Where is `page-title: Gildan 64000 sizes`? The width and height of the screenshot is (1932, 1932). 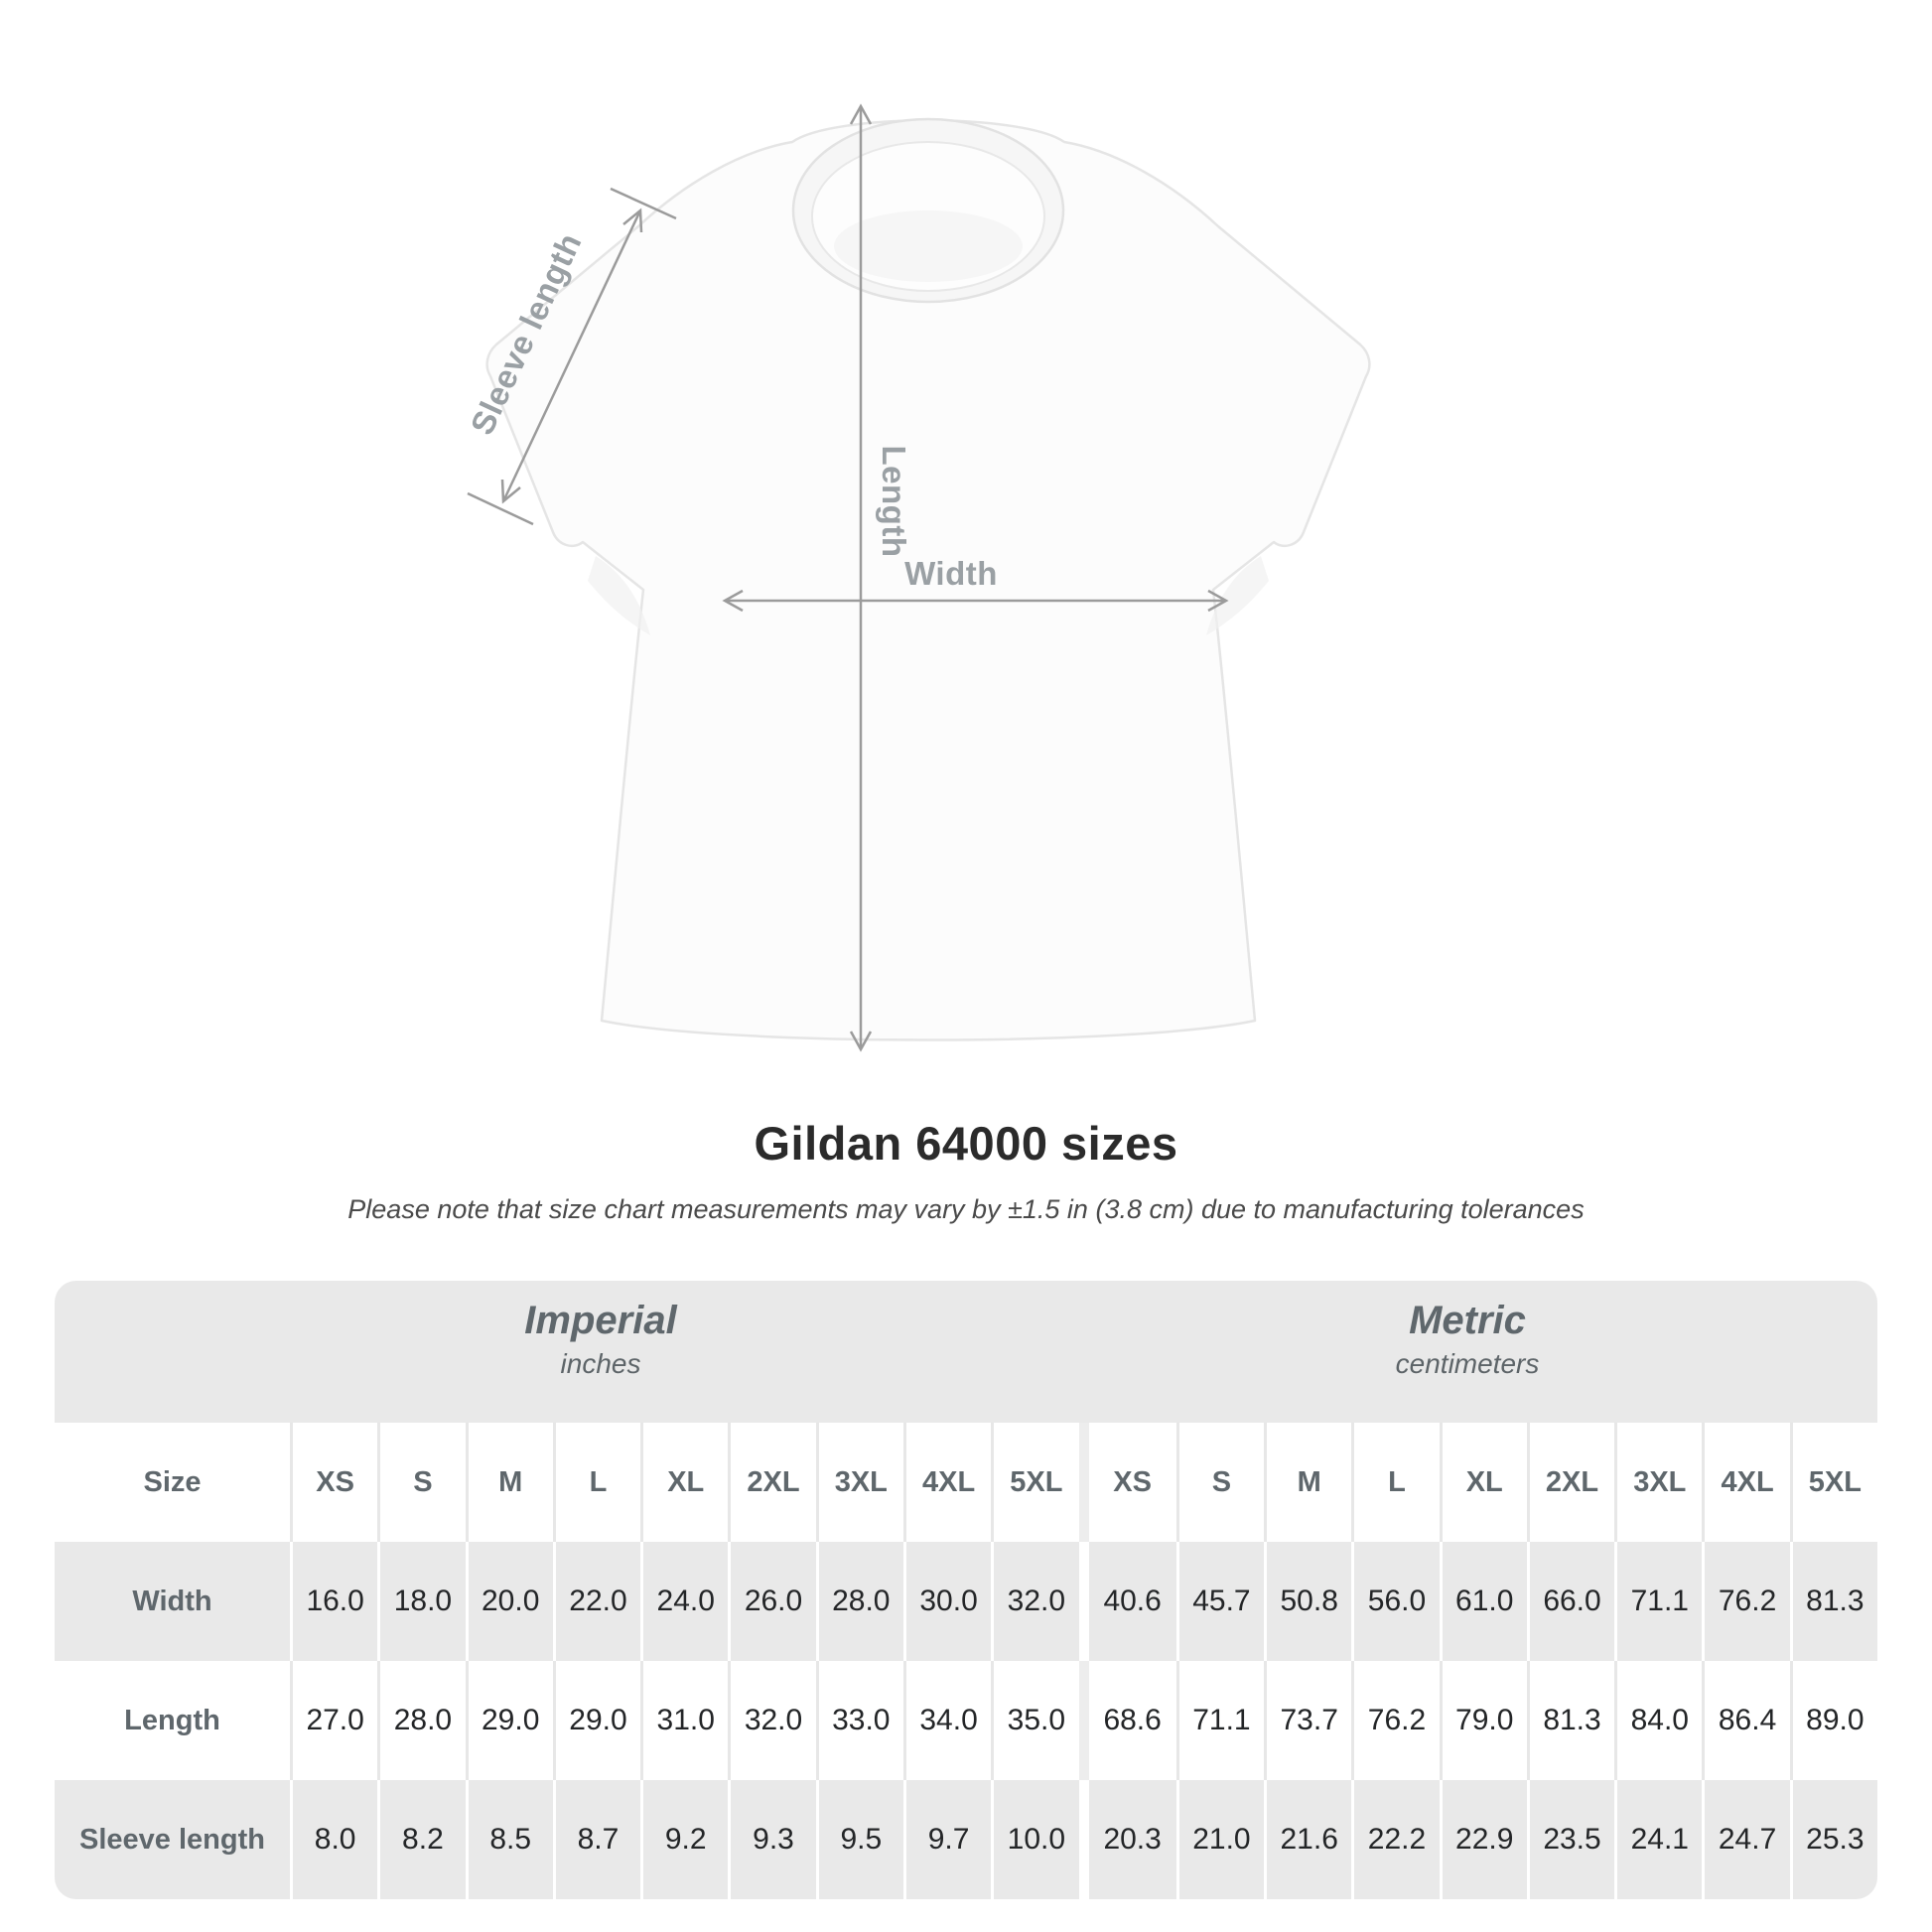 page-title: Gildan 64000 sizes is located at coordinates (966, 1143).